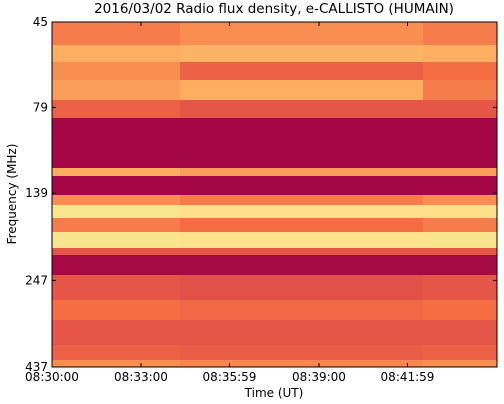 The height and width of the screenshot is (404, 504). I want to click on y-tick-label: 139, so click(36, 193).